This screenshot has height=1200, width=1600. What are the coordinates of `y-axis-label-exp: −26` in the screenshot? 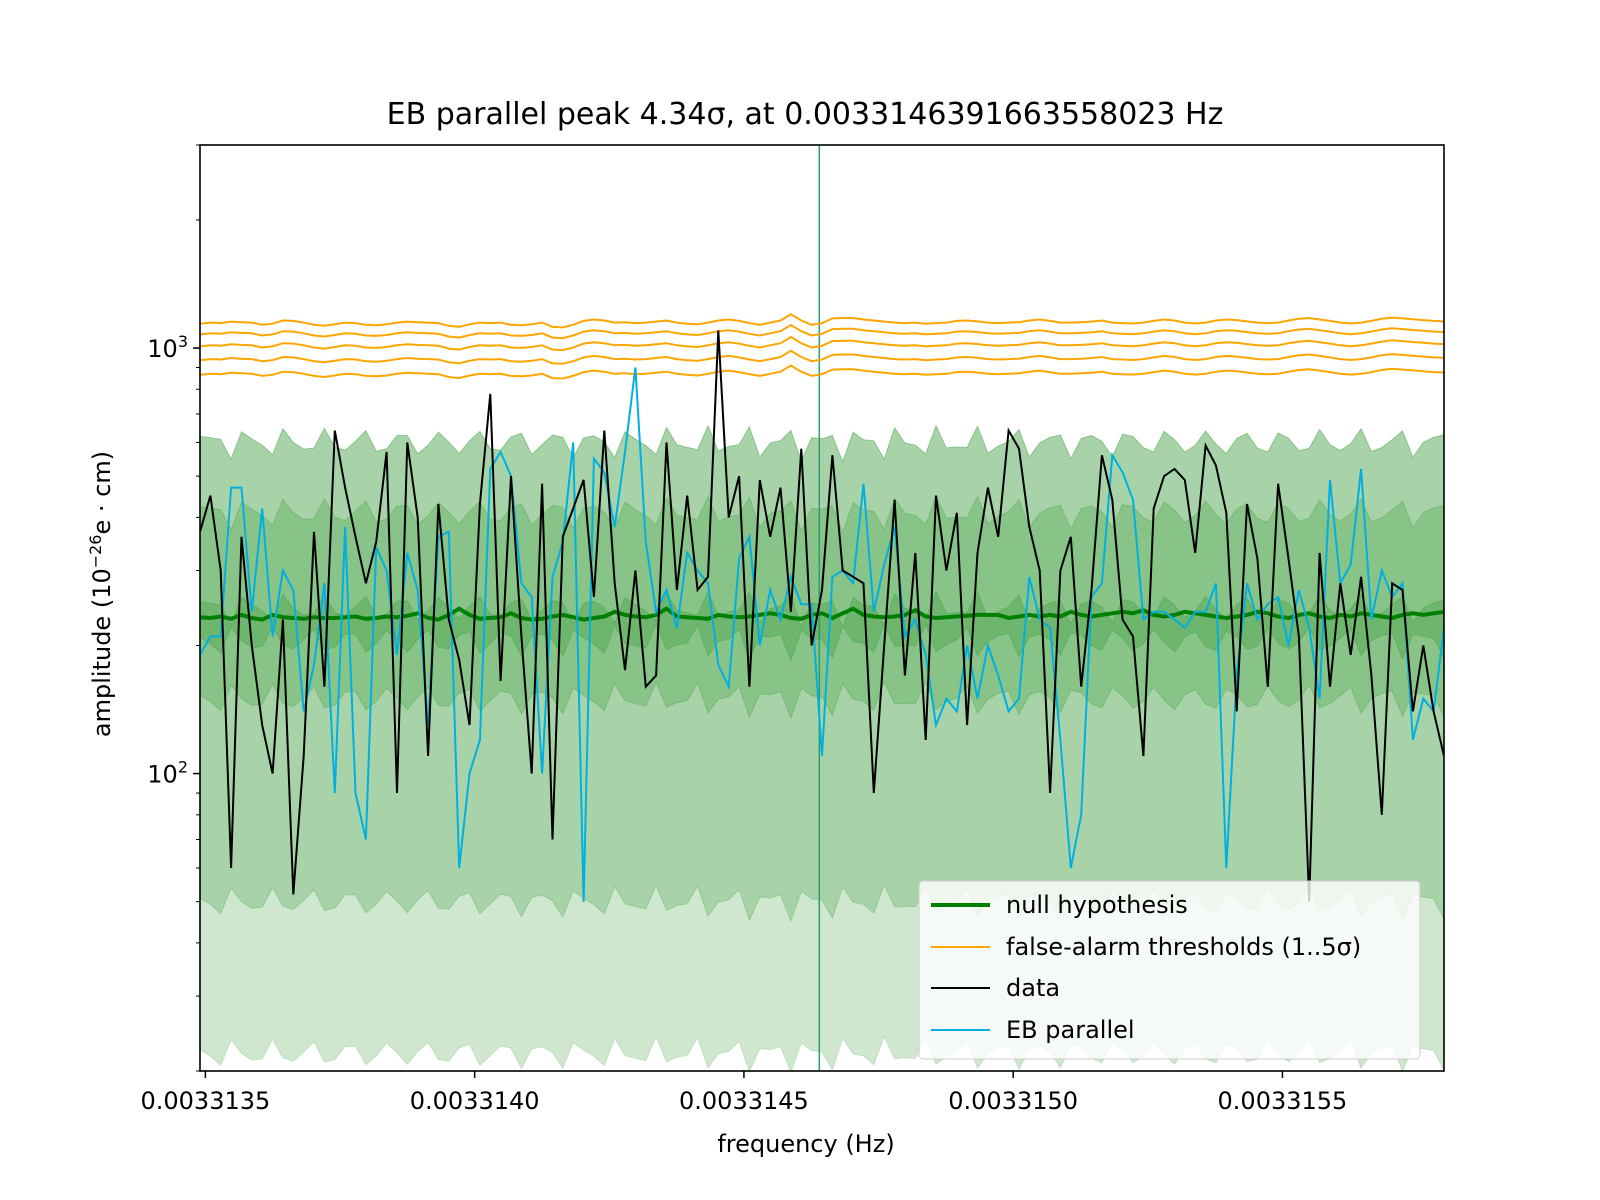 It's located at (95, 552).